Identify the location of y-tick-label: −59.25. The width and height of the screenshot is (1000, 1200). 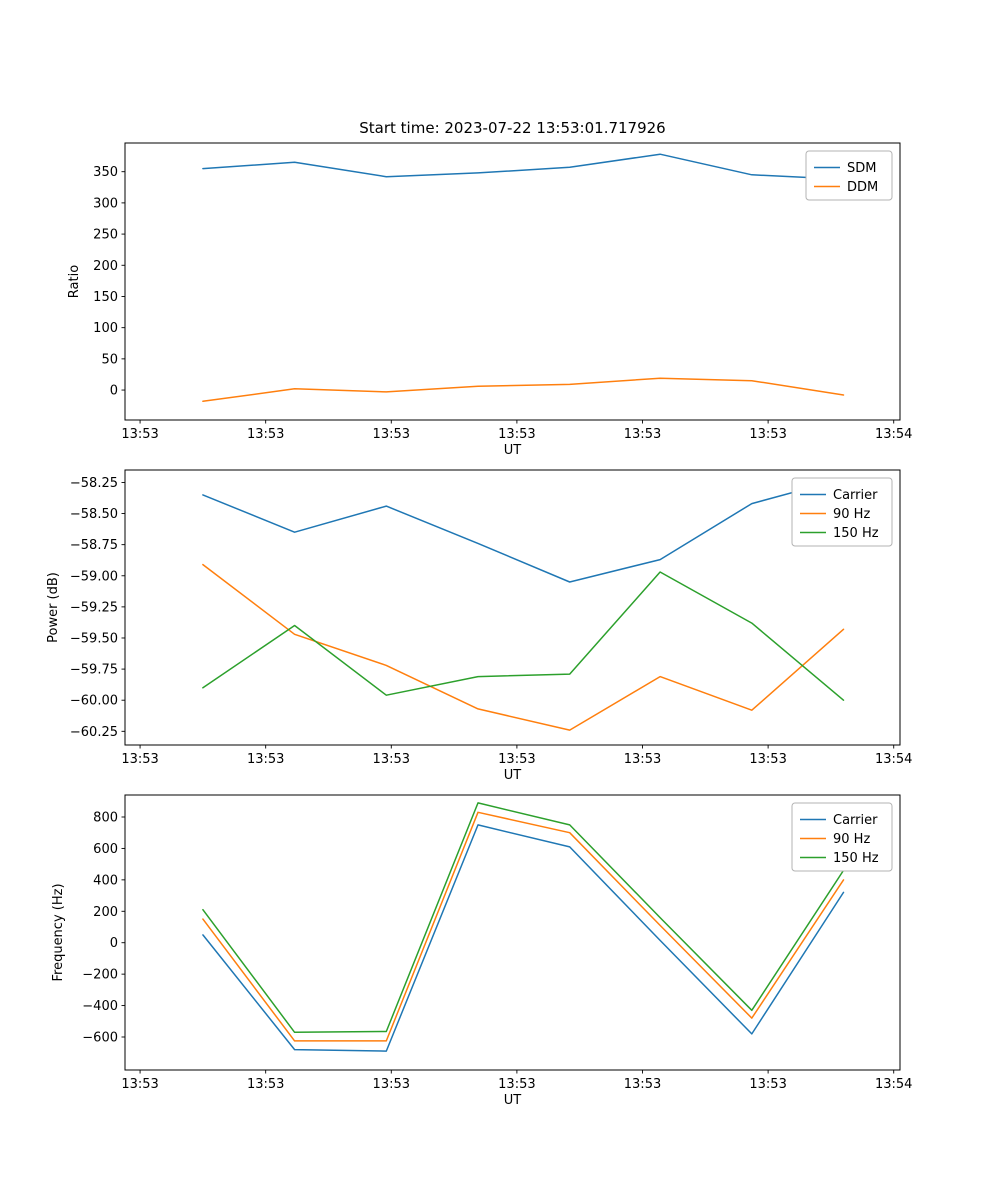
(94, 607).